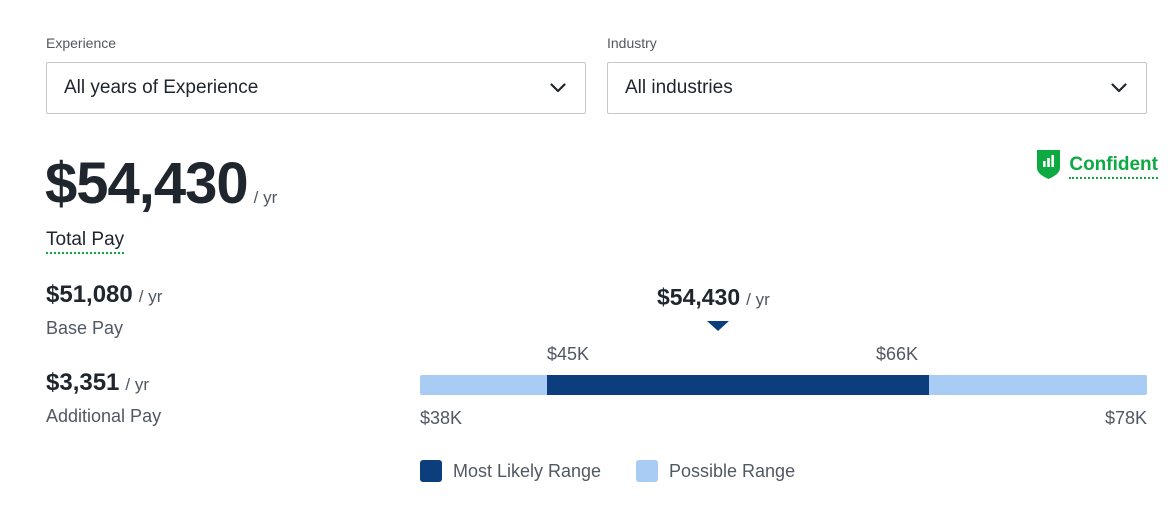  I want to click on median-marker-triangle, so click(718, 326).